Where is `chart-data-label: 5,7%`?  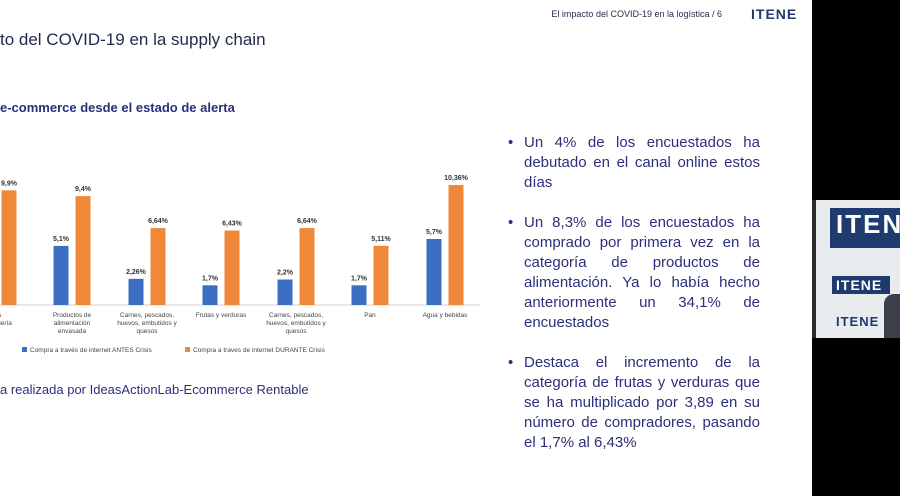 chart-data-label: 5,7% is located at coordinates (434, 232).